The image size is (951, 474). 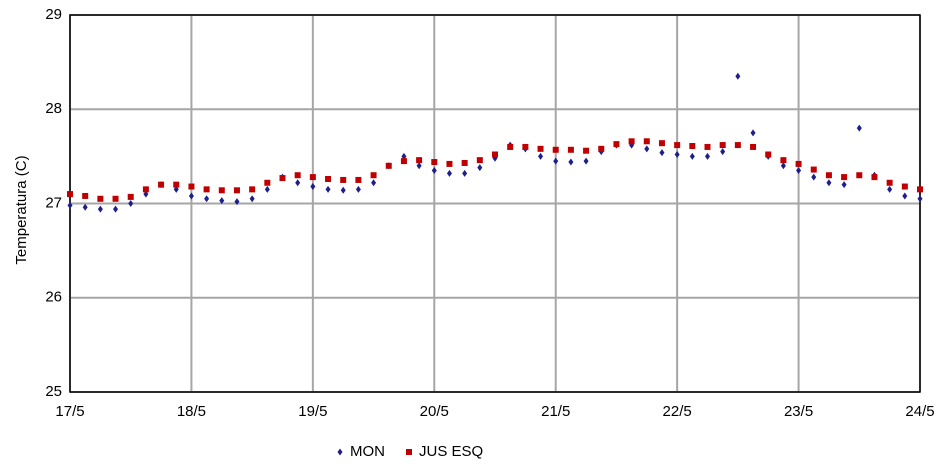 What do you see at coordinates (555, 411) in the screenshot?
I see `x-tick-label: 21/5` at bounding box center [555, 411].